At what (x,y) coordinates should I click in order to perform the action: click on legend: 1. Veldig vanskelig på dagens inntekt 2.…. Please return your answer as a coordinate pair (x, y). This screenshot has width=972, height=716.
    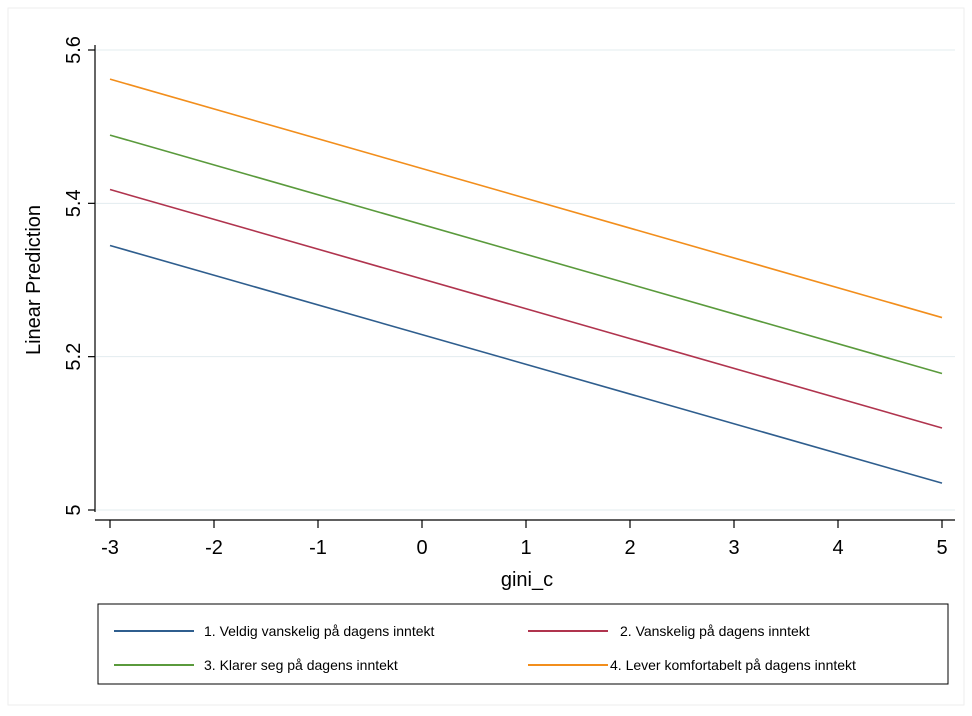
    Looking at the image, I should click on (523, 644).